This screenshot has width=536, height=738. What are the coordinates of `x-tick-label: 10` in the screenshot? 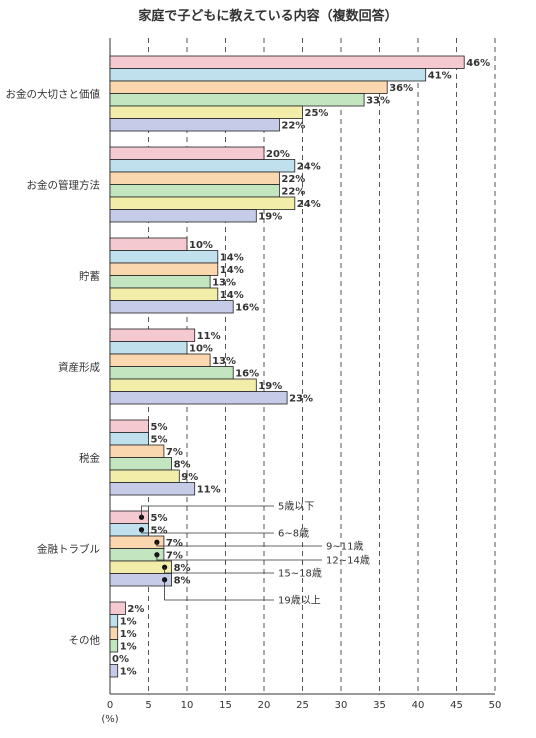 It's located at (187, 705).